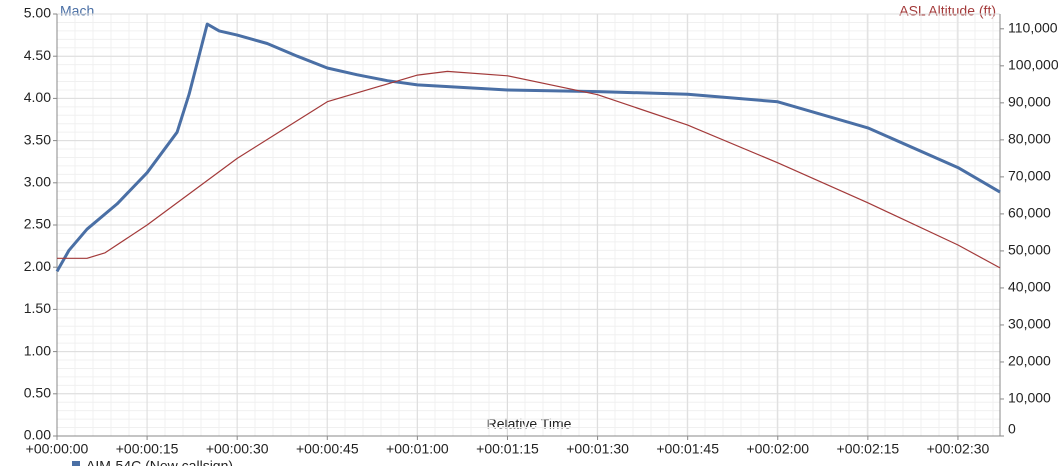  Describe the element at coordinates (57, 449) in the screenshot. I see `x-tick-label: +00:00:00` at that location.